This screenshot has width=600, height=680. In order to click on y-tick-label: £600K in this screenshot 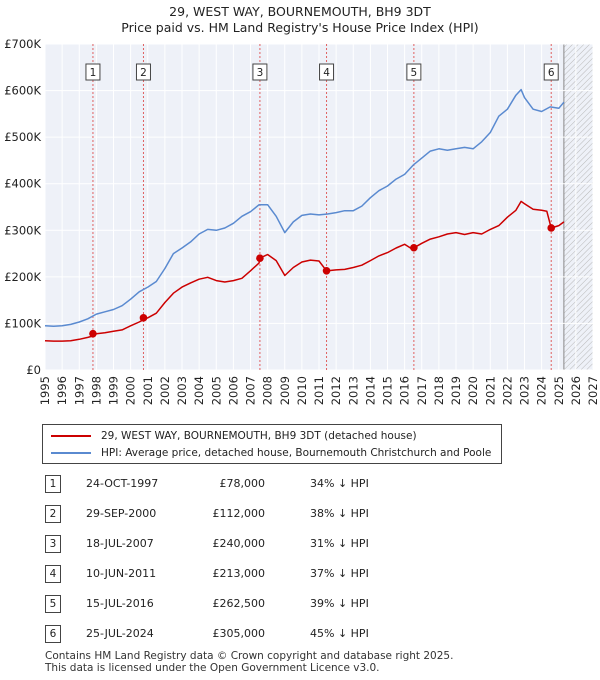, I will do `click(22, 91)`.